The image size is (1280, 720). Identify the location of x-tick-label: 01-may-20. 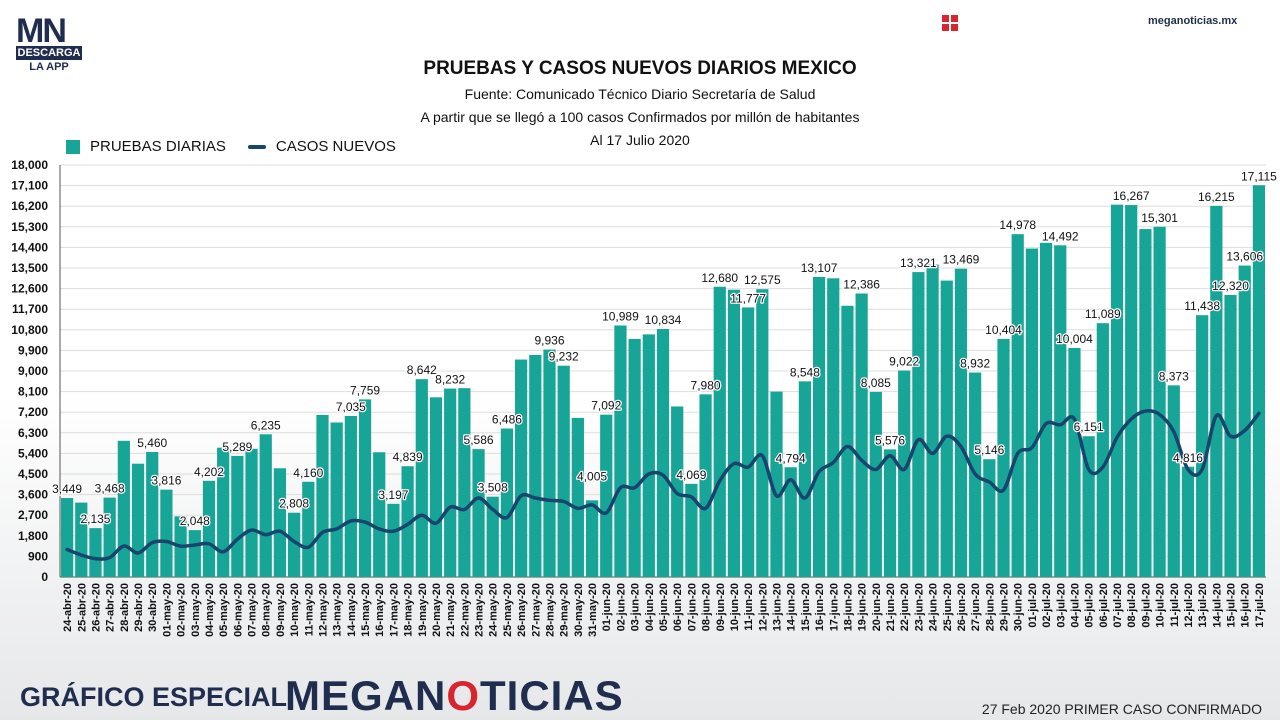
(167, 610).